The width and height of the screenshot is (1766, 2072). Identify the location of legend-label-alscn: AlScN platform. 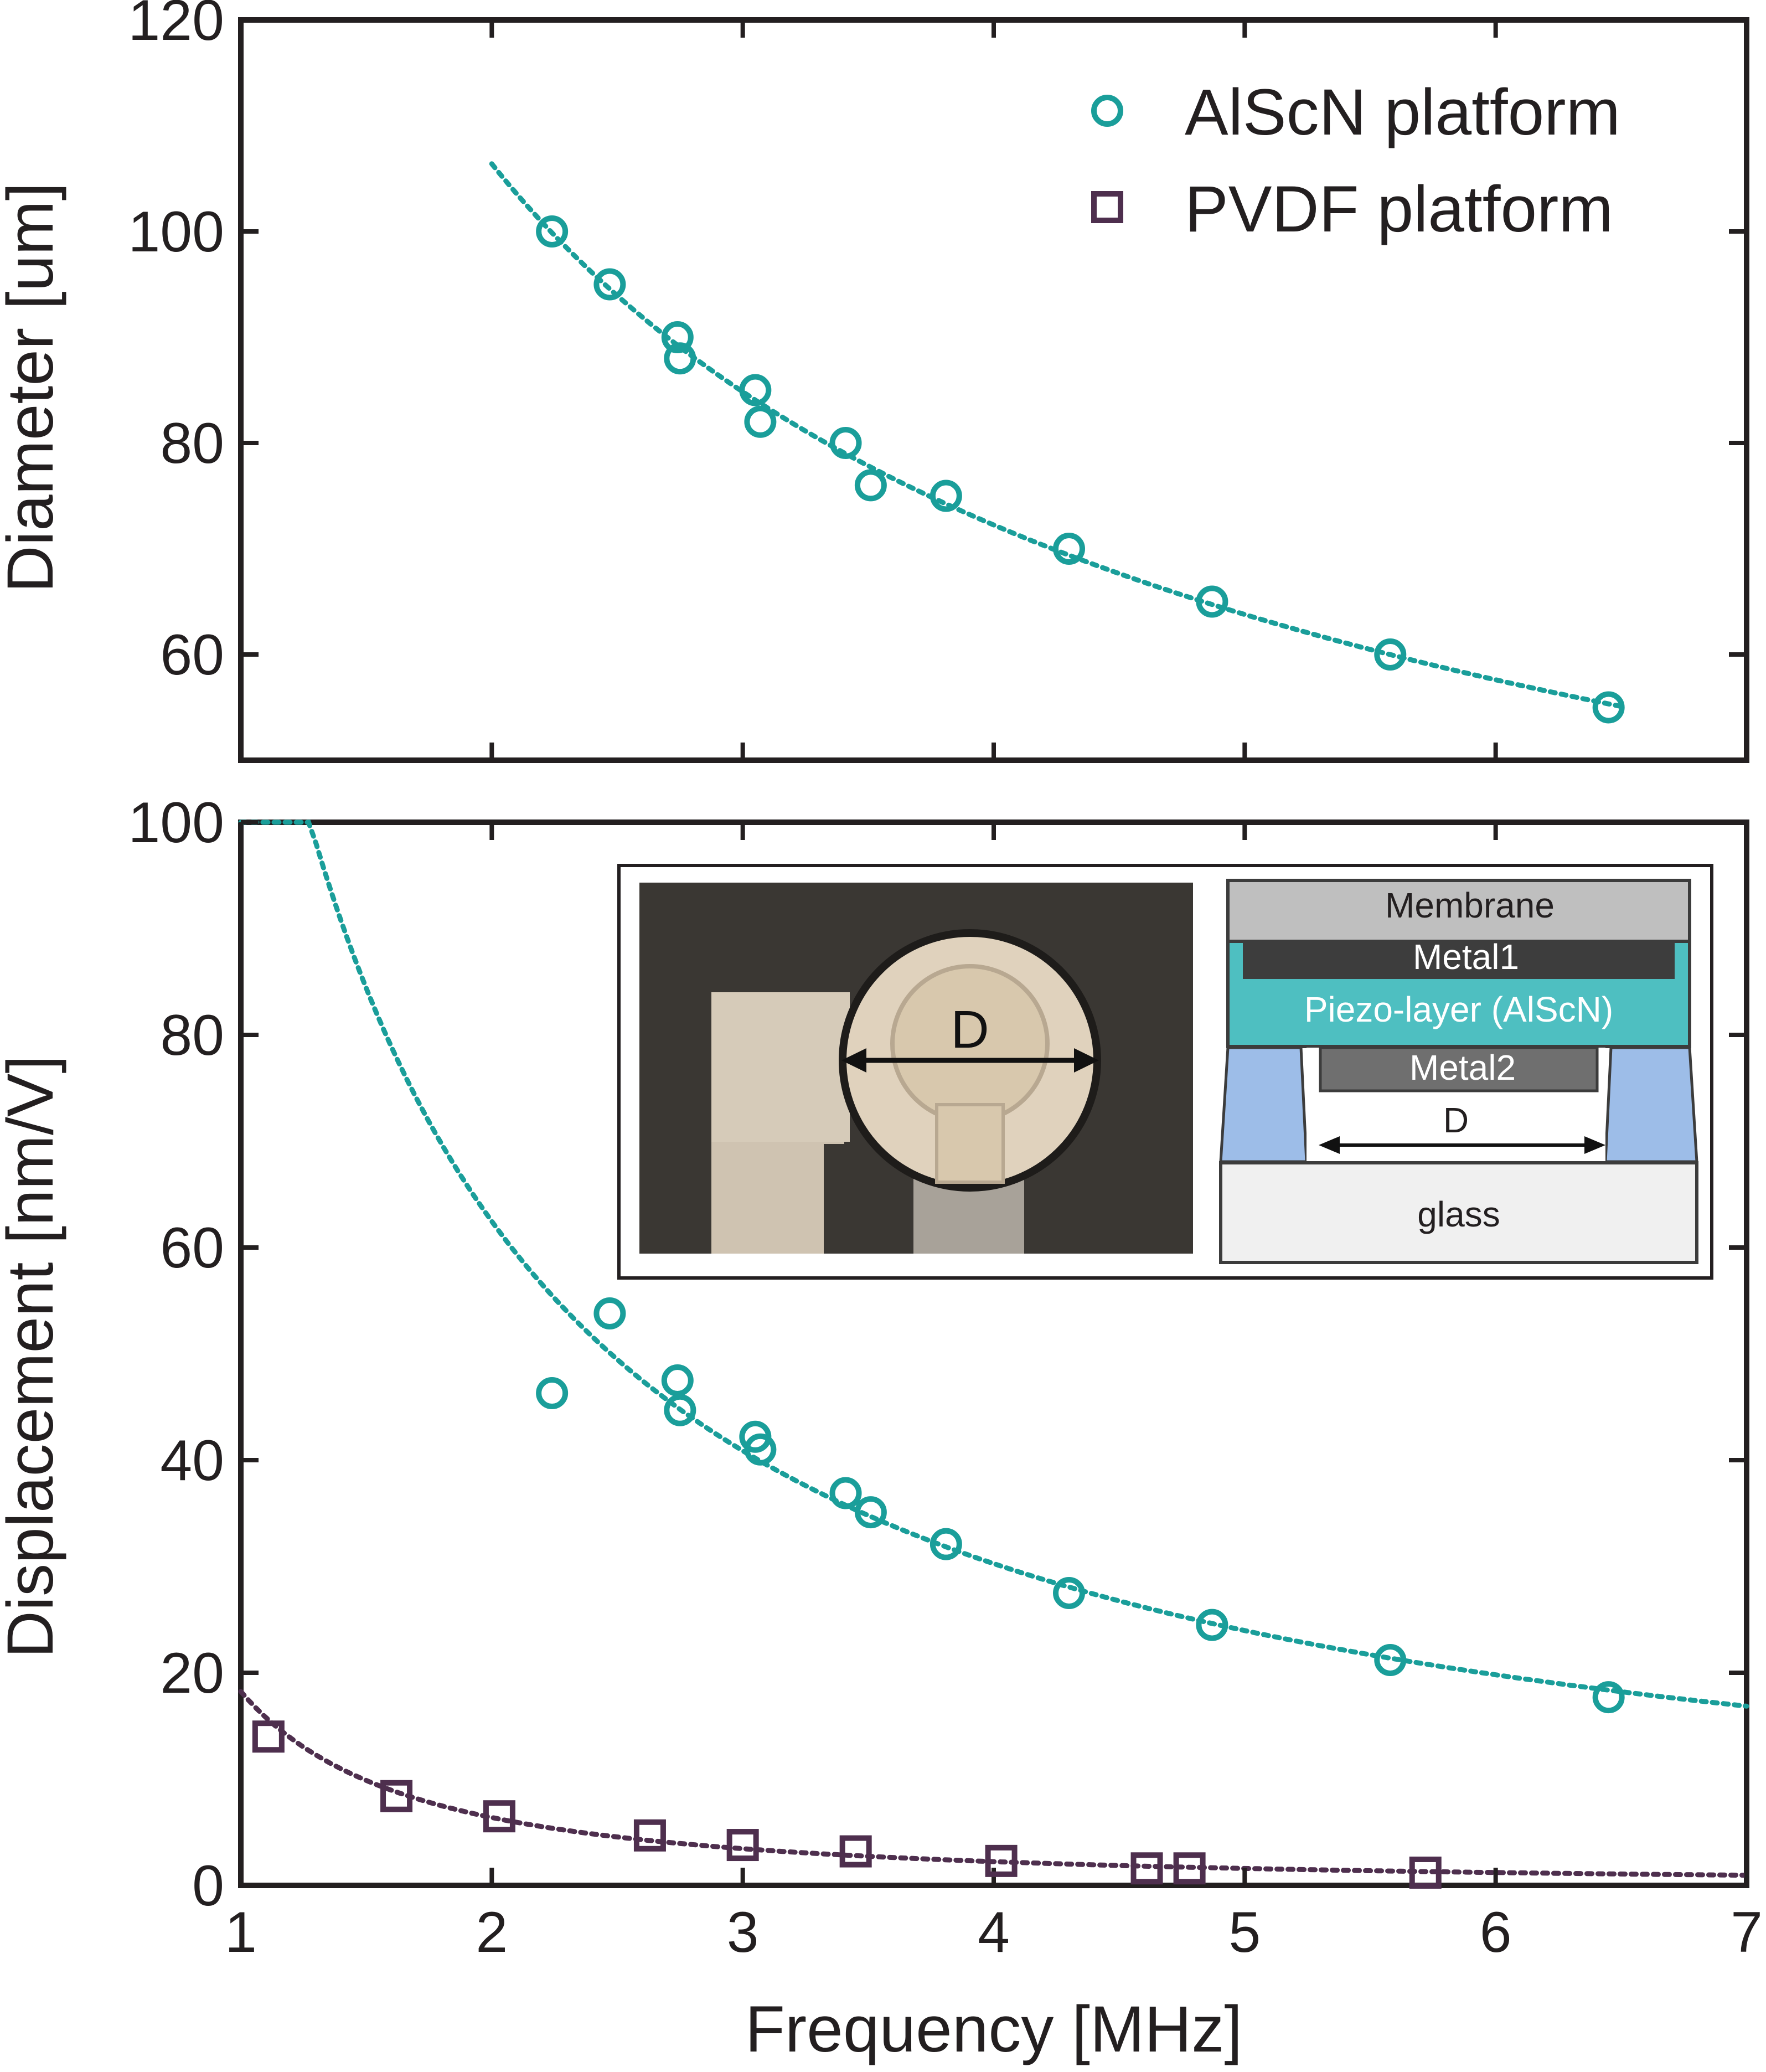
(1402, 112).